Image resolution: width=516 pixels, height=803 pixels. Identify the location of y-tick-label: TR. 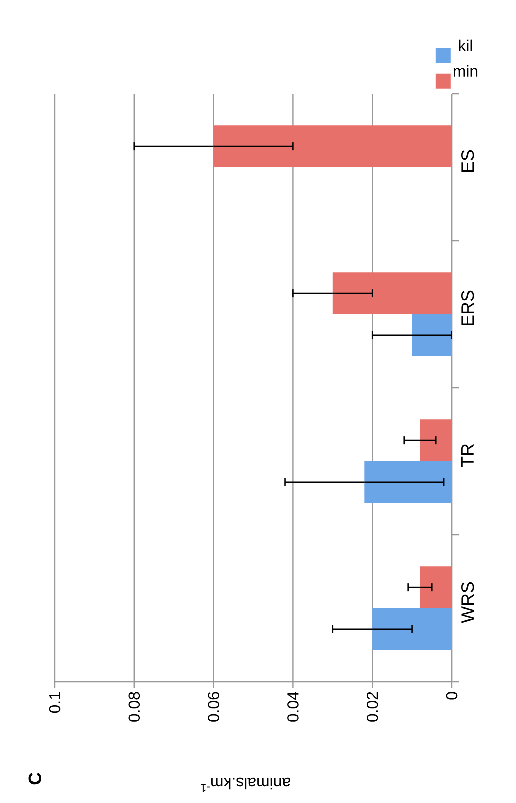
(468, 456).